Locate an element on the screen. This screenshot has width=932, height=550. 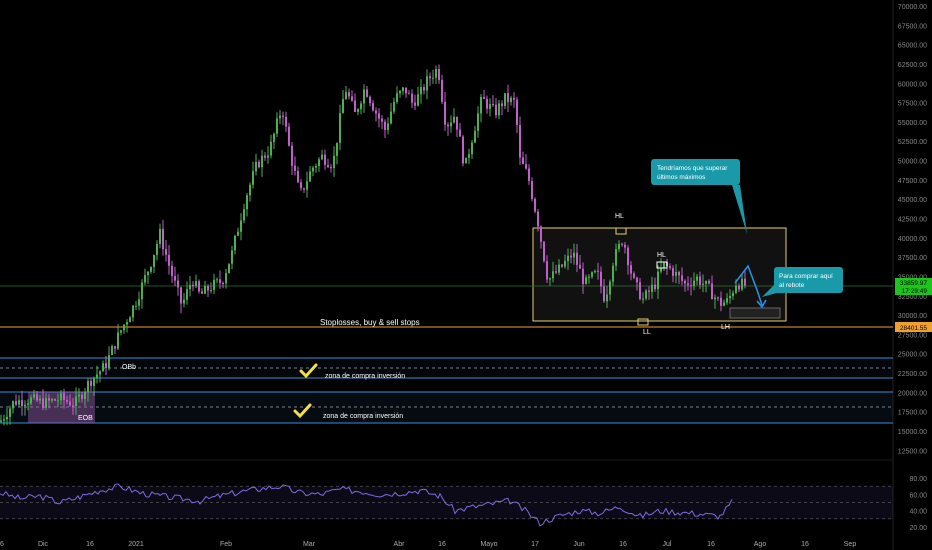
callout-box is located at coordinates (695, 172).